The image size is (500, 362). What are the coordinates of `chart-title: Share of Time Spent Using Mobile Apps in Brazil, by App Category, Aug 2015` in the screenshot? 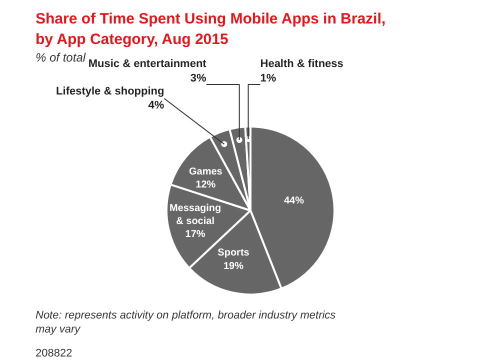 It's located at (211, 29).